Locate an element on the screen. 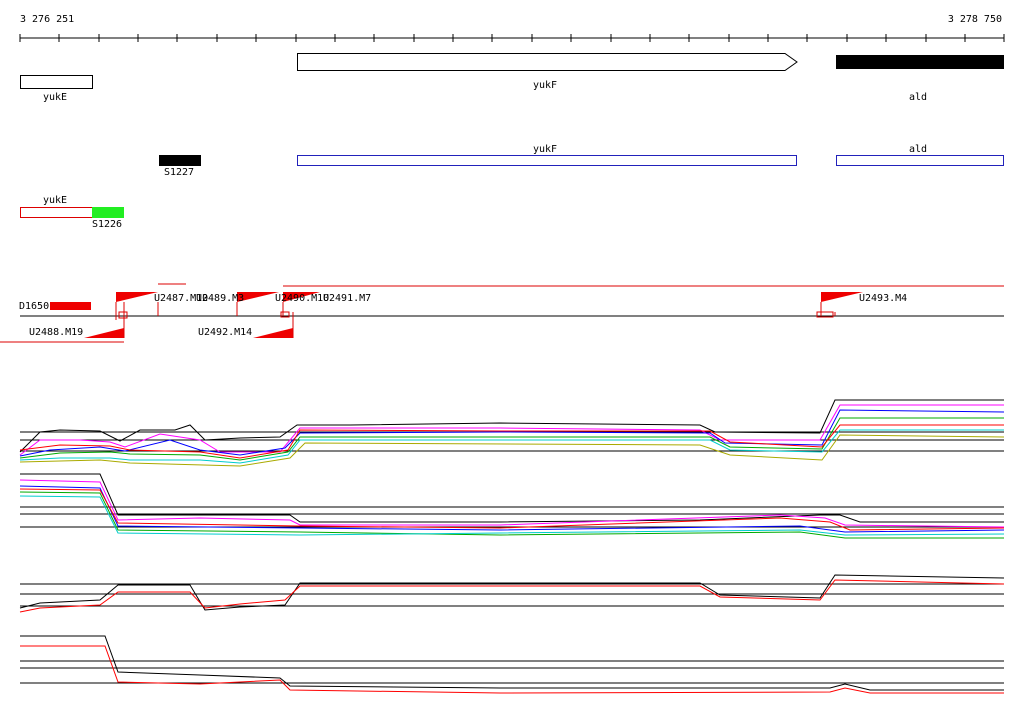  feature-label: S1226 is located at coordinates (107, 224).